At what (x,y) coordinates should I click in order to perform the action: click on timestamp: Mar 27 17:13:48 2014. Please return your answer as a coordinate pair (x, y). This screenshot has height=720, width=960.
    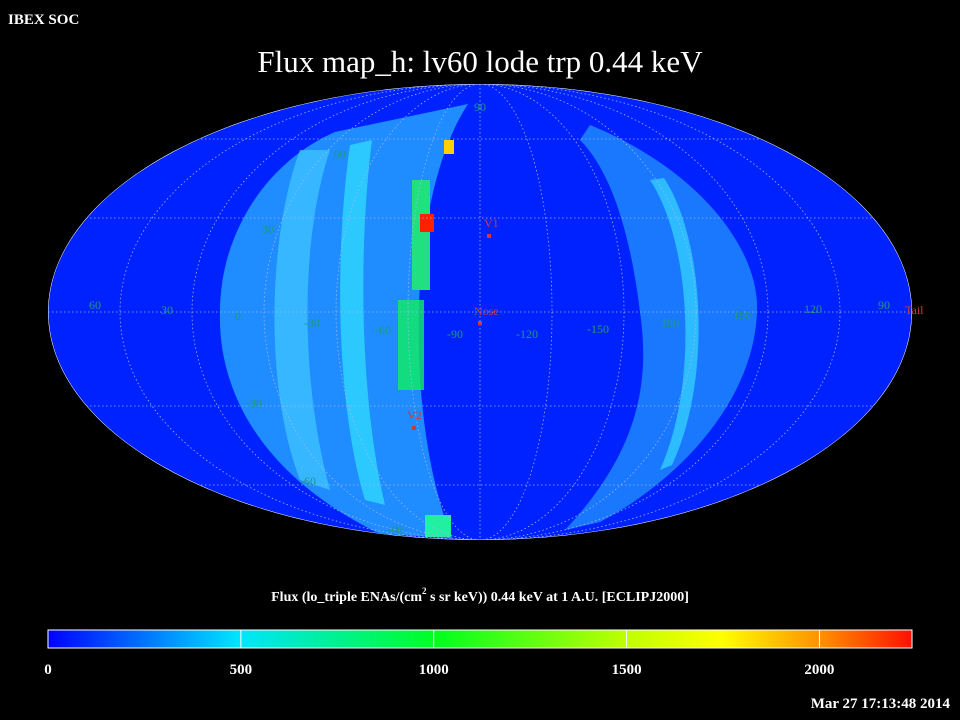
    Looking at the image, I should click on (881, 704).